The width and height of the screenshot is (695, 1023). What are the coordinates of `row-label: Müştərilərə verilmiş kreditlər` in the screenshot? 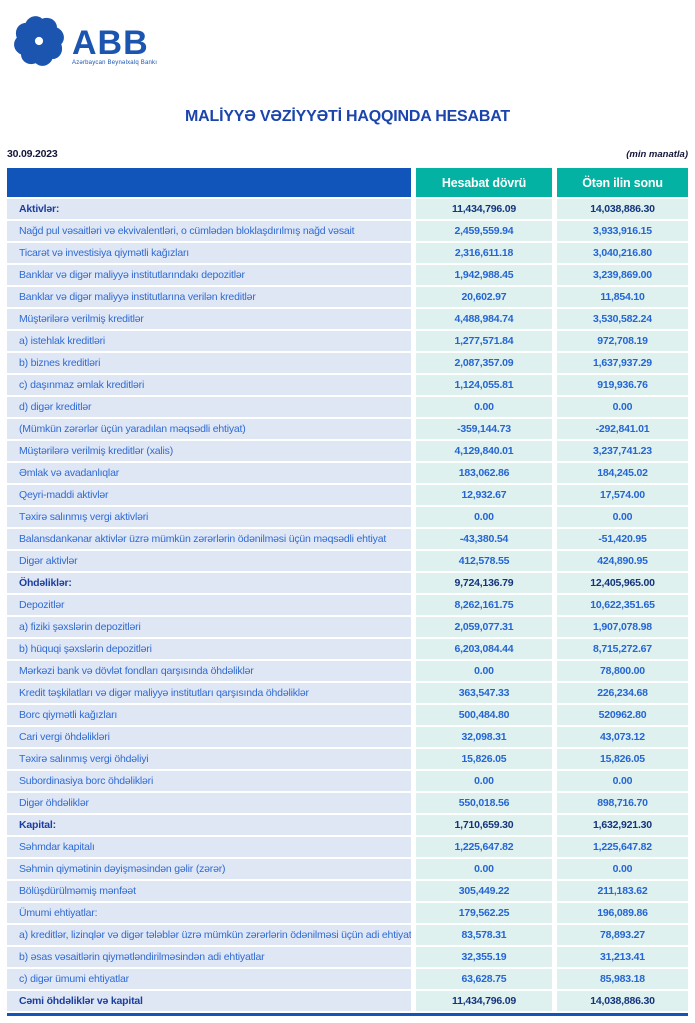 It's located at (209, 319).